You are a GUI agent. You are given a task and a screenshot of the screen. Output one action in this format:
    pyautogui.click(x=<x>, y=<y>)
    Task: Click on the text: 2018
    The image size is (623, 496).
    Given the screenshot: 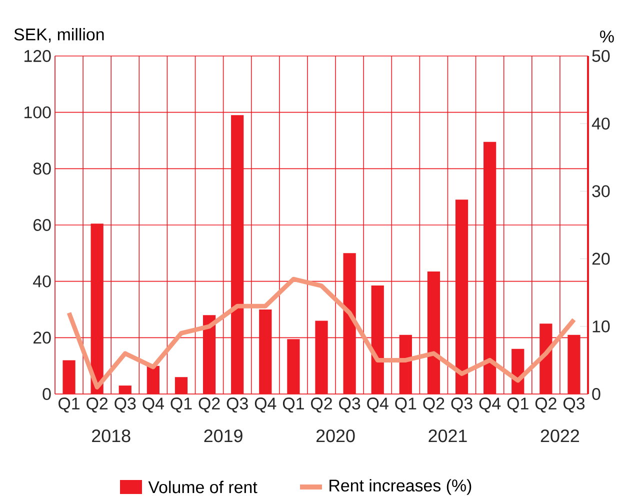 What is the action you would take?
    pyautogui.click(x=111, y=436)
    